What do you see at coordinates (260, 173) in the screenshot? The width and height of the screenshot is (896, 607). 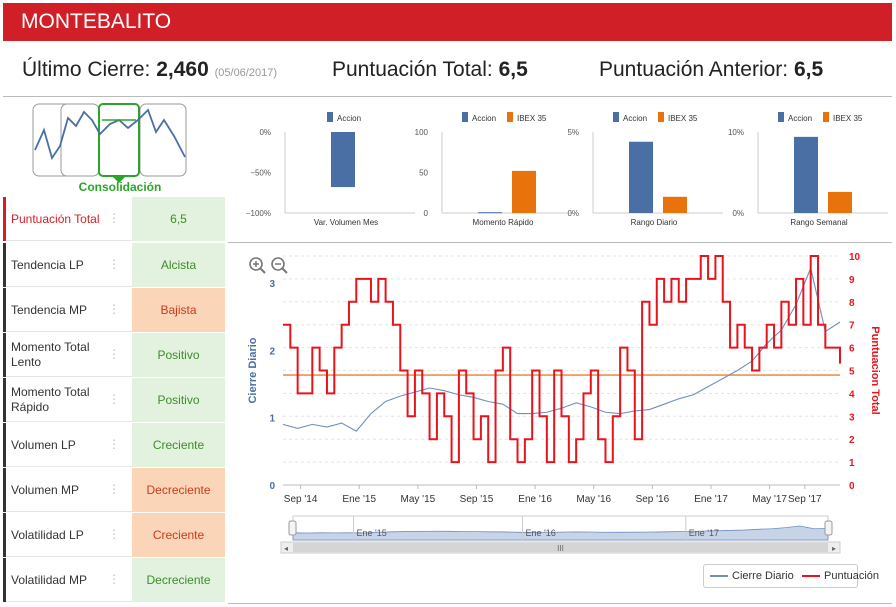 I see `y-tick-label: −50%` at bounding box center [260, 173].